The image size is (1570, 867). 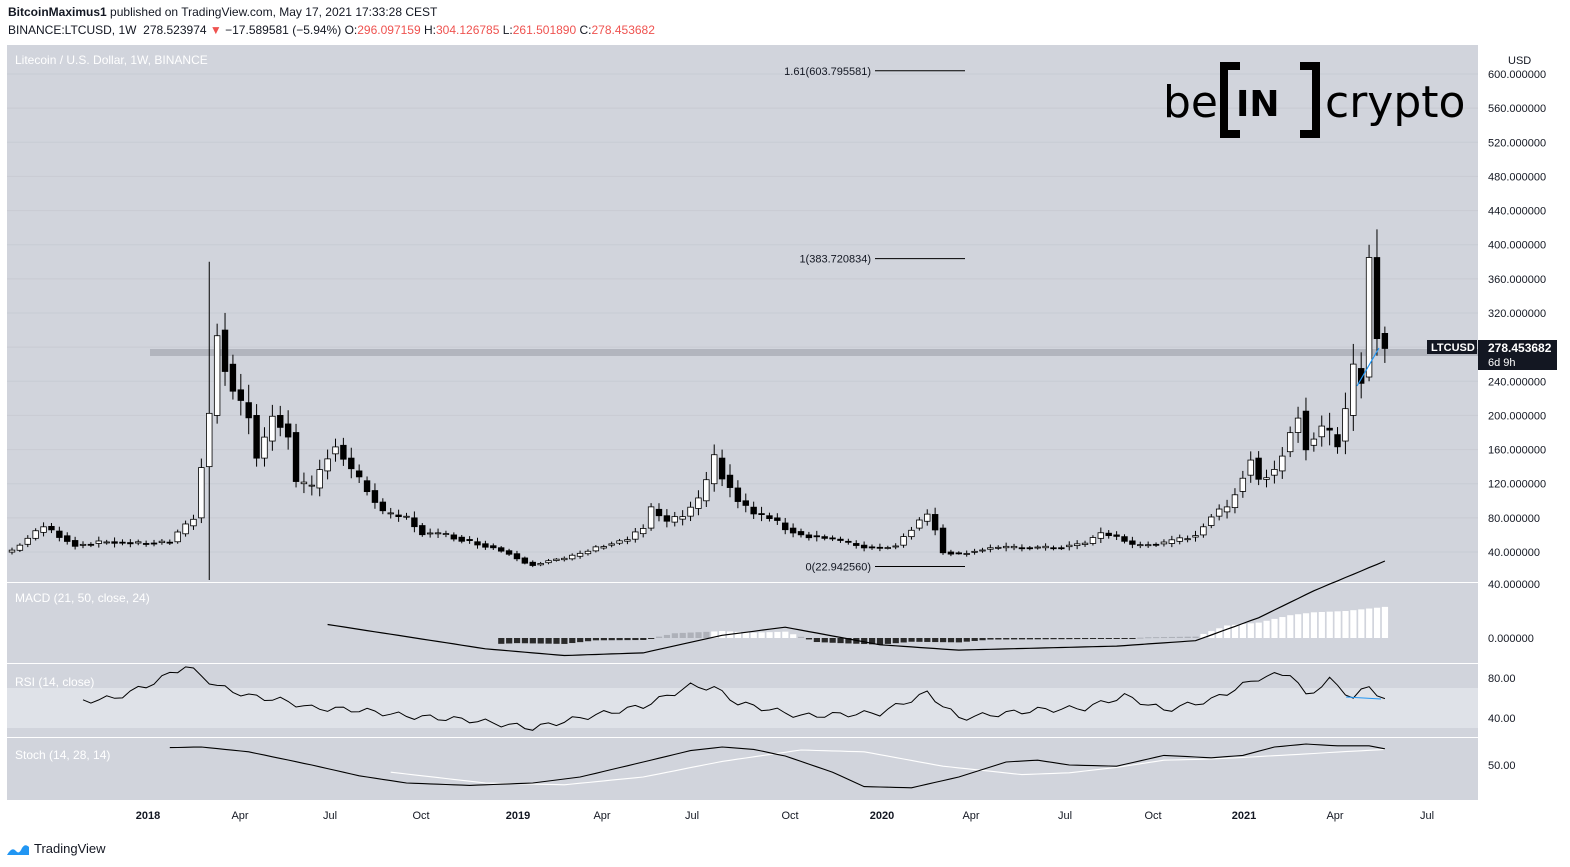 What do you see at coordinates (1514, 553) in the screenshot?
I see `price-axis-label: 40.000000` at bounding box center [1514, 553].